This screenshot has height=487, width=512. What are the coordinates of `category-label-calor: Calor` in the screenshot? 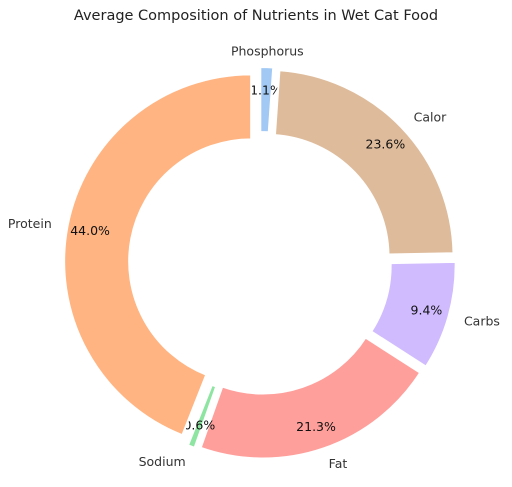 It's located at (431, 116).